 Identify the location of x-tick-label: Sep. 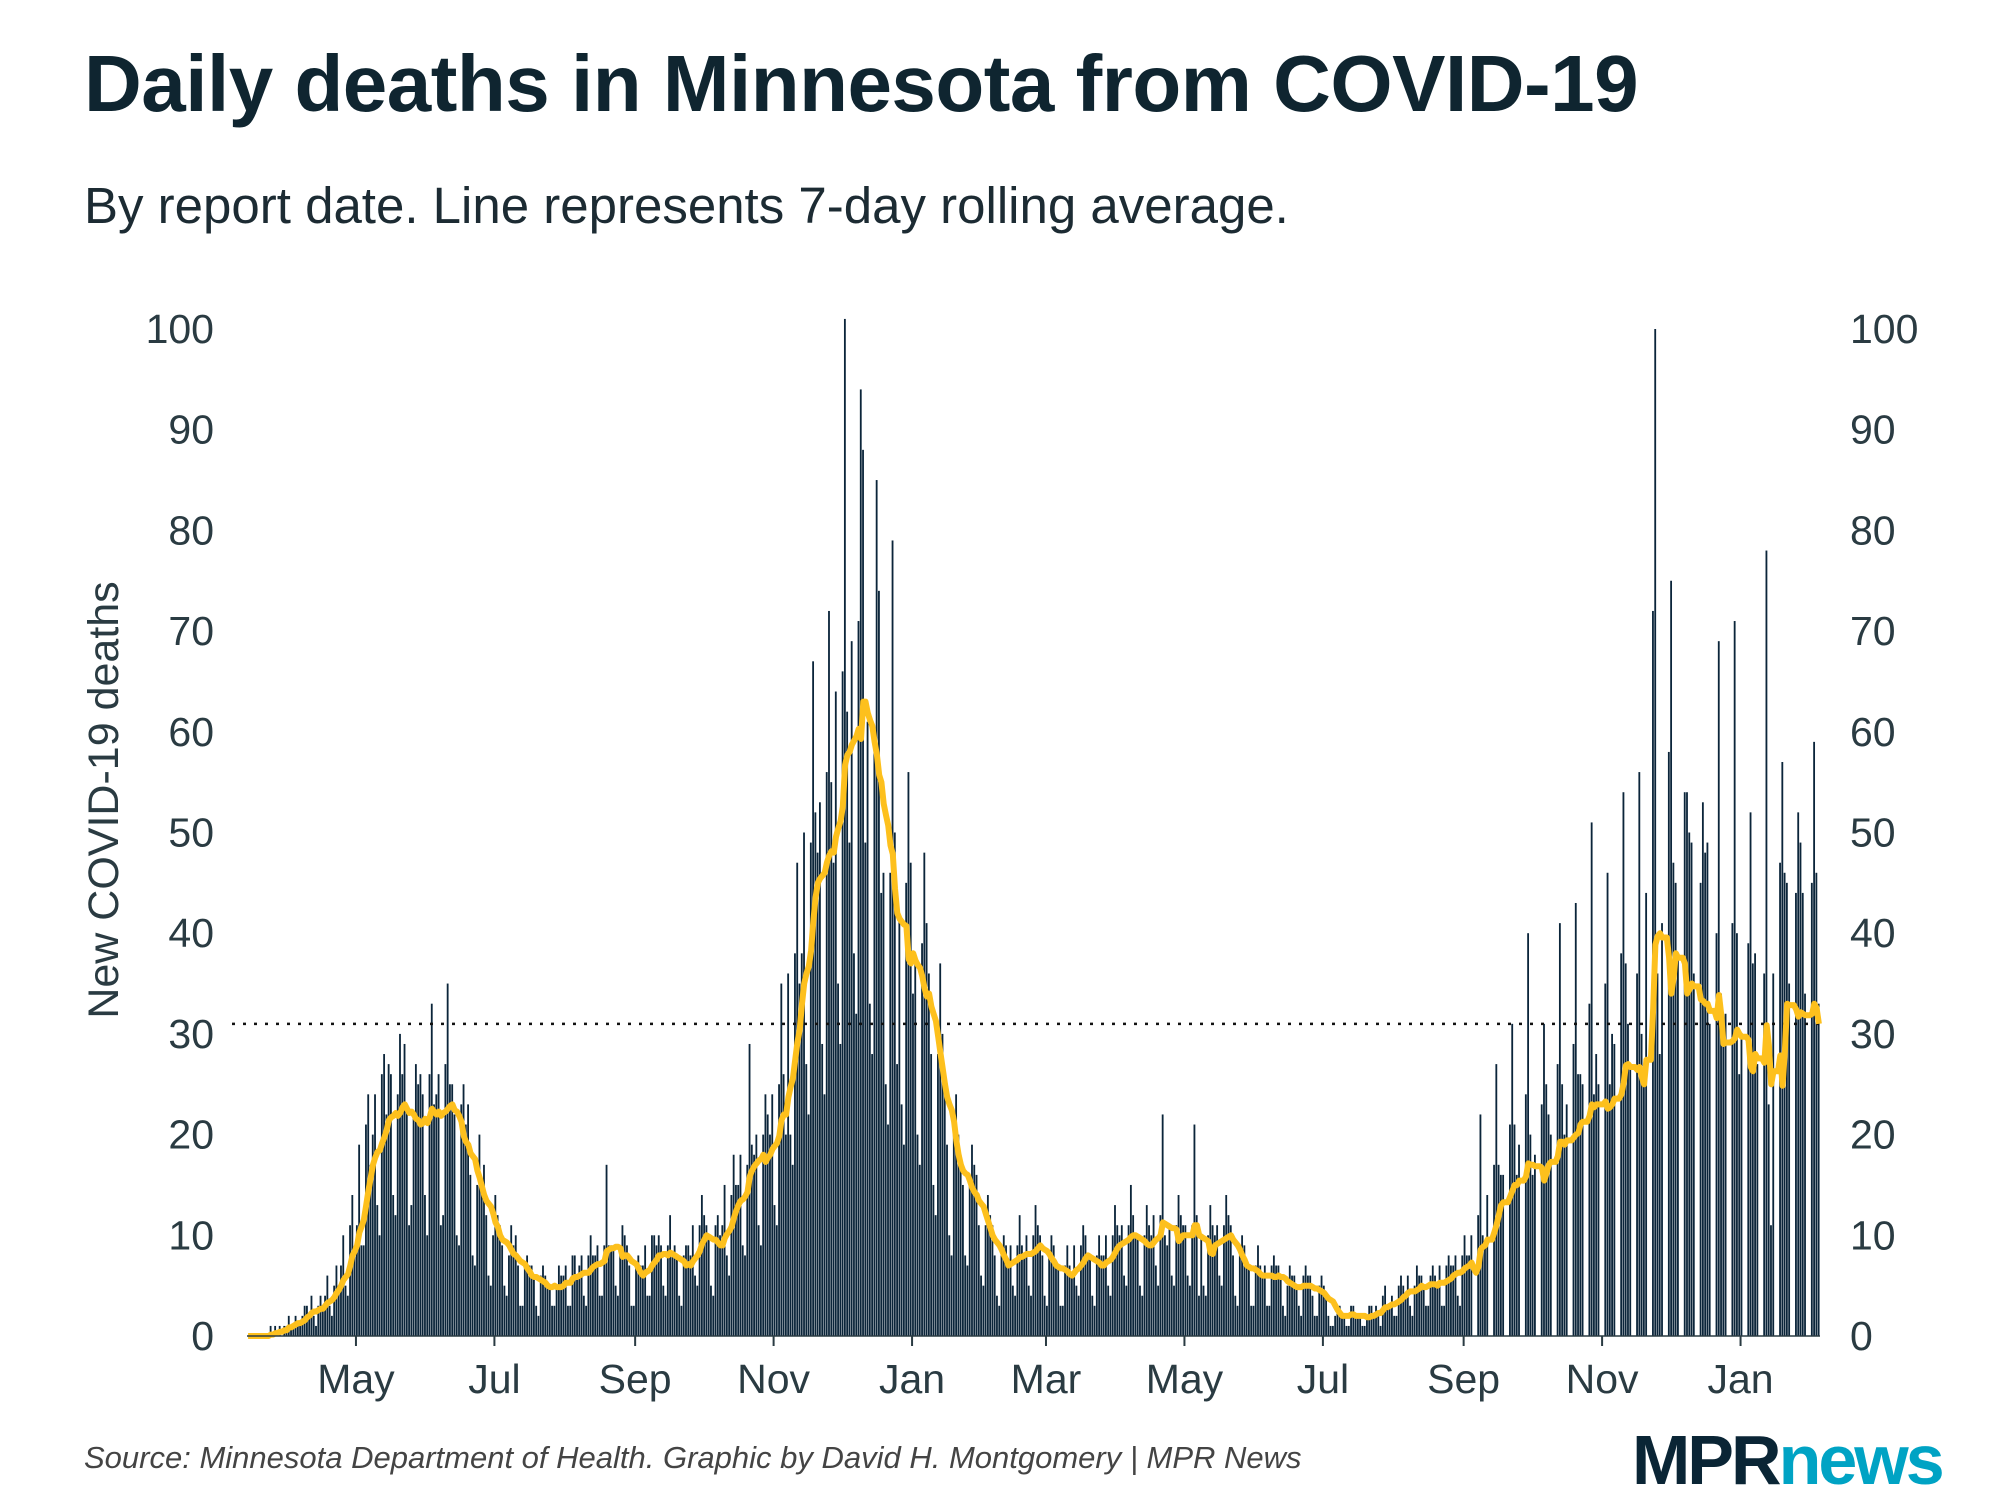
(635, 1379).